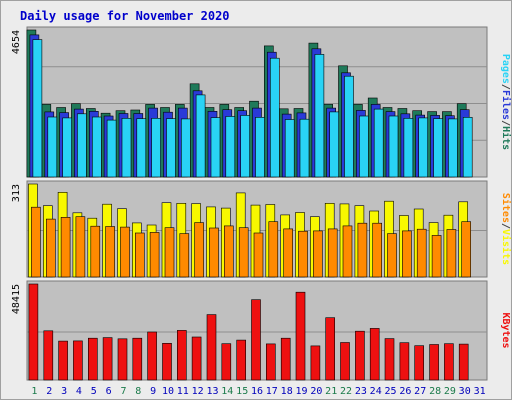  What do you see at coordinates (109, 391) in the screenshot?
I see `x-axis-label-day-6: 6` at bounding box center [109, 391].